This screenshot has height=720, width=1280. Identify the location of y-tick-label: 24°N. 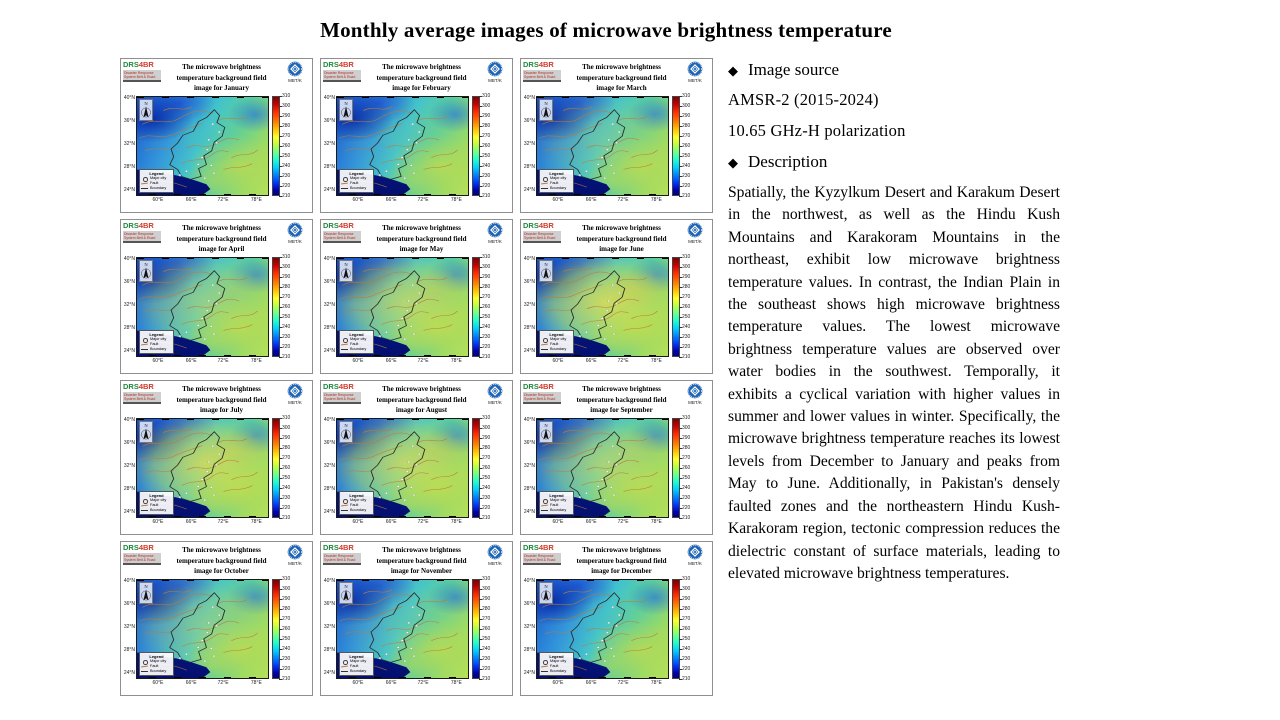
(329, 351).